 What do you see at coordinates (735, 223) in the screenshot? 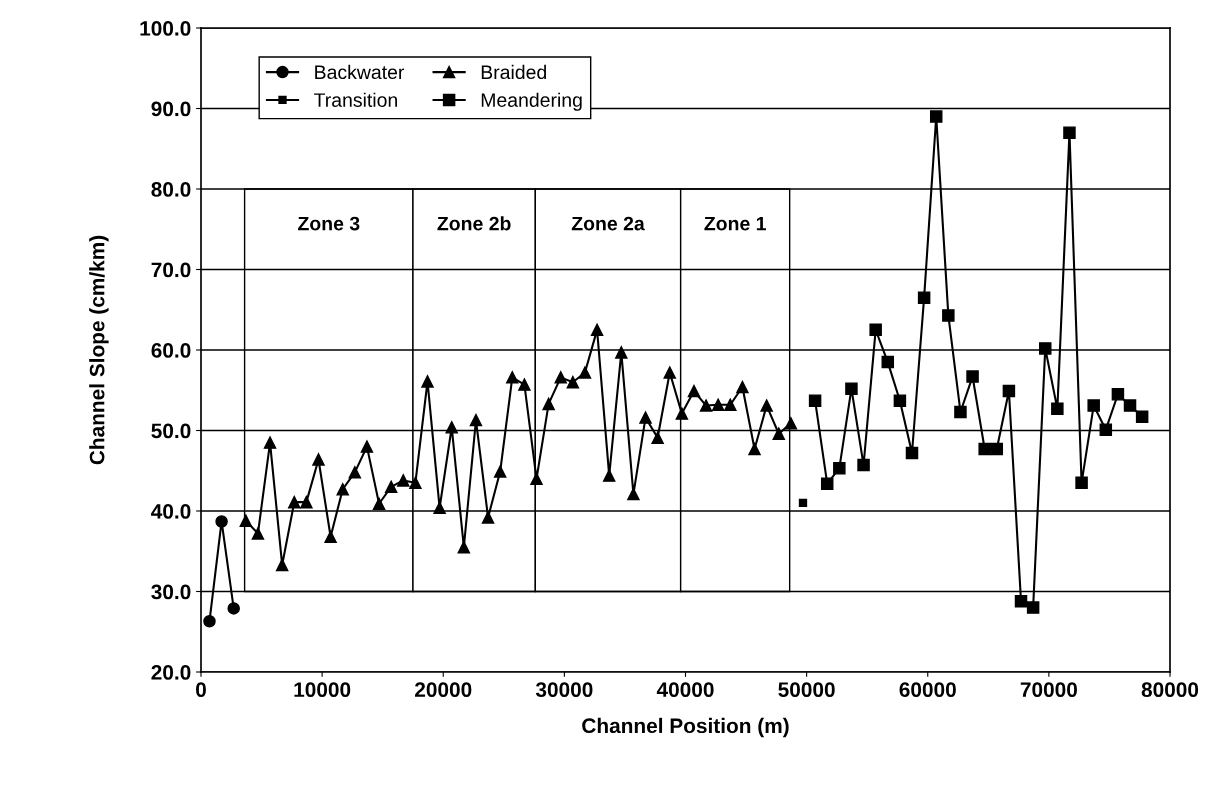
I see `band-label: Zone 1` at bounding box center [735, 223].